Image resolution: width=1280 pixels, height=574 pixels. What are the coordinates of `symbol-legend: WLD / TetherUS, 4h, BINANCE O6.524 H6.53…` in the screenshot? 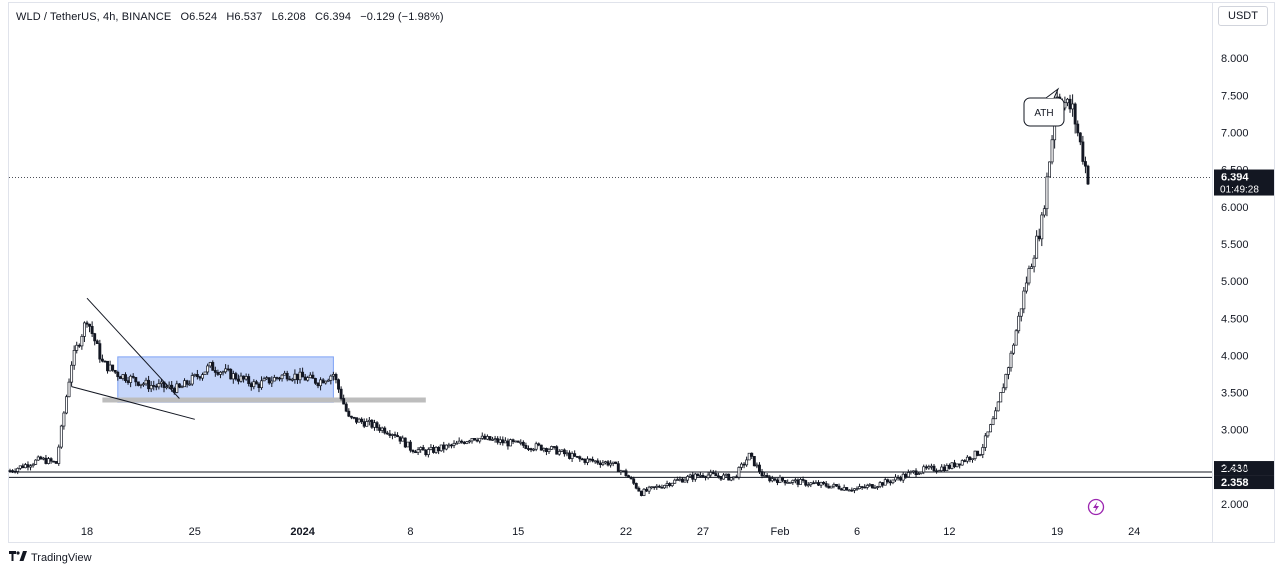 It's located at (233, 17).